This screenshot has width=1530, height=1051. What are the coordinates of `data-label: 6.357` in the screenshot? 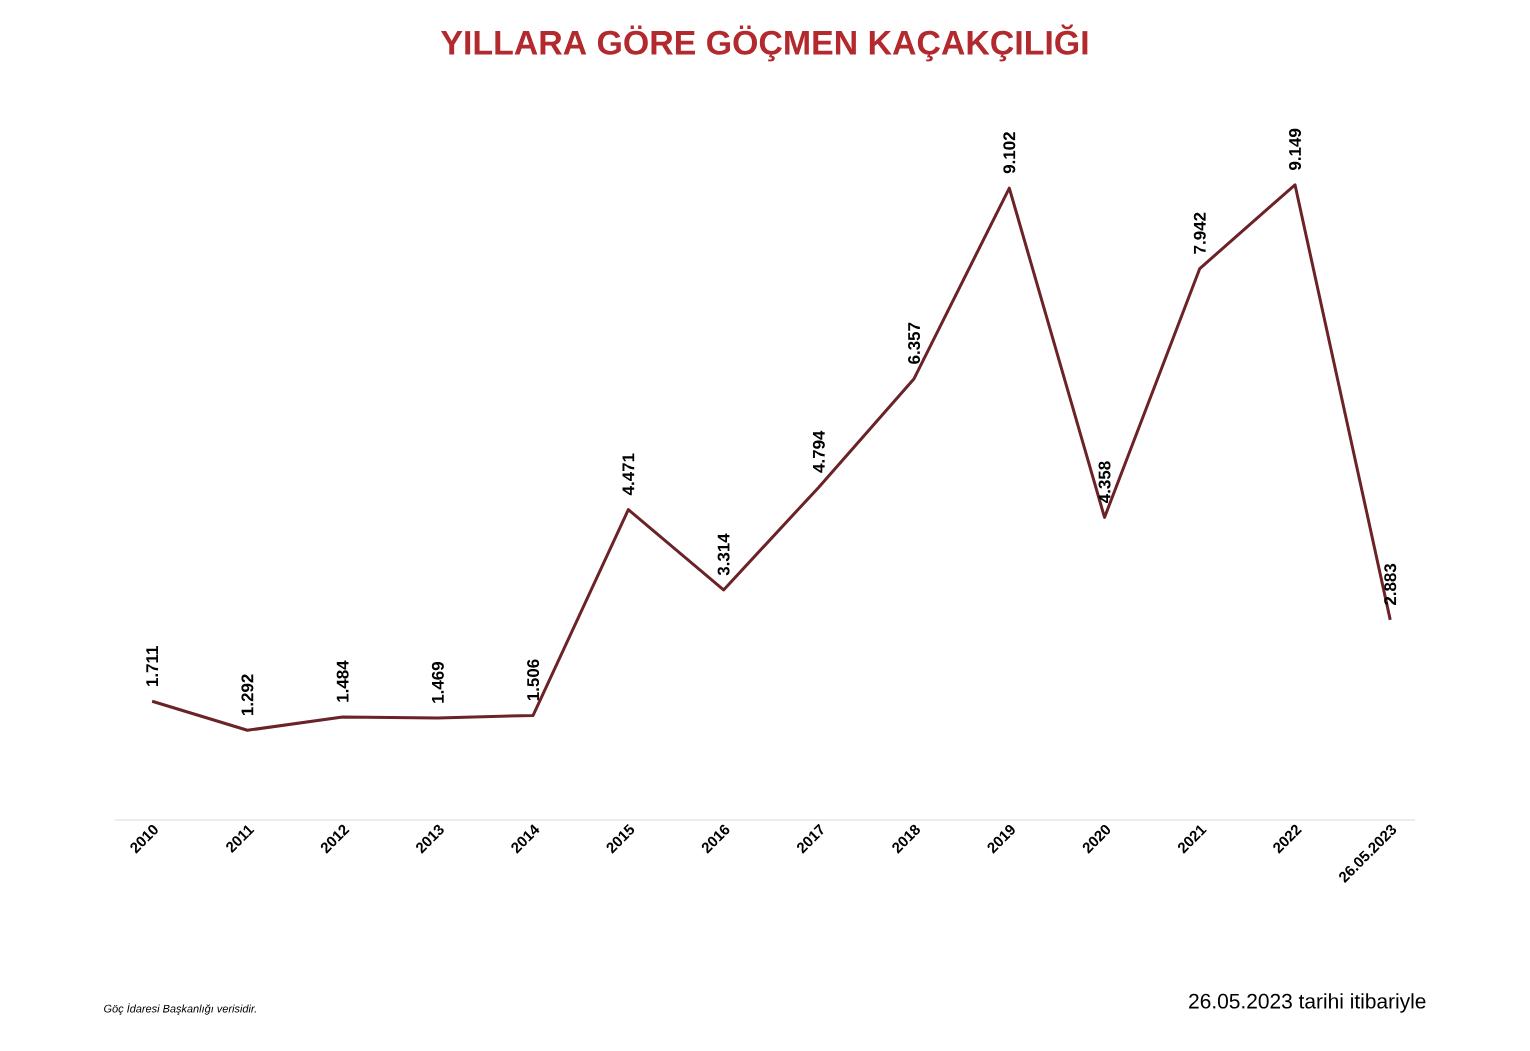 It's located at (914, 343).